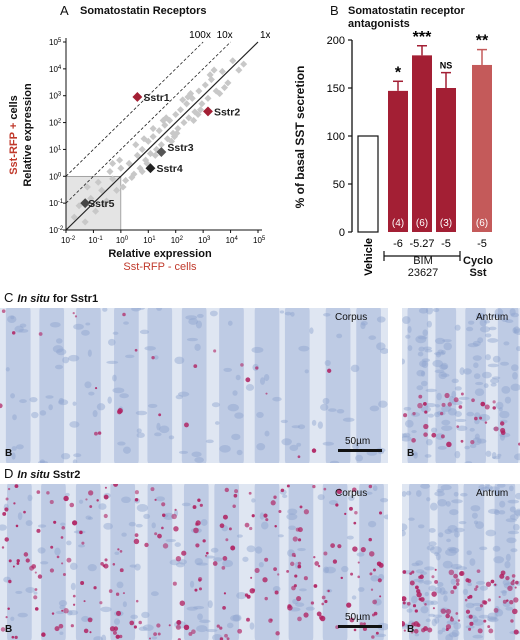 This screenshot has height=640, width=520. I want to click on label-corpus-d: Corpus, so click(351, 493).